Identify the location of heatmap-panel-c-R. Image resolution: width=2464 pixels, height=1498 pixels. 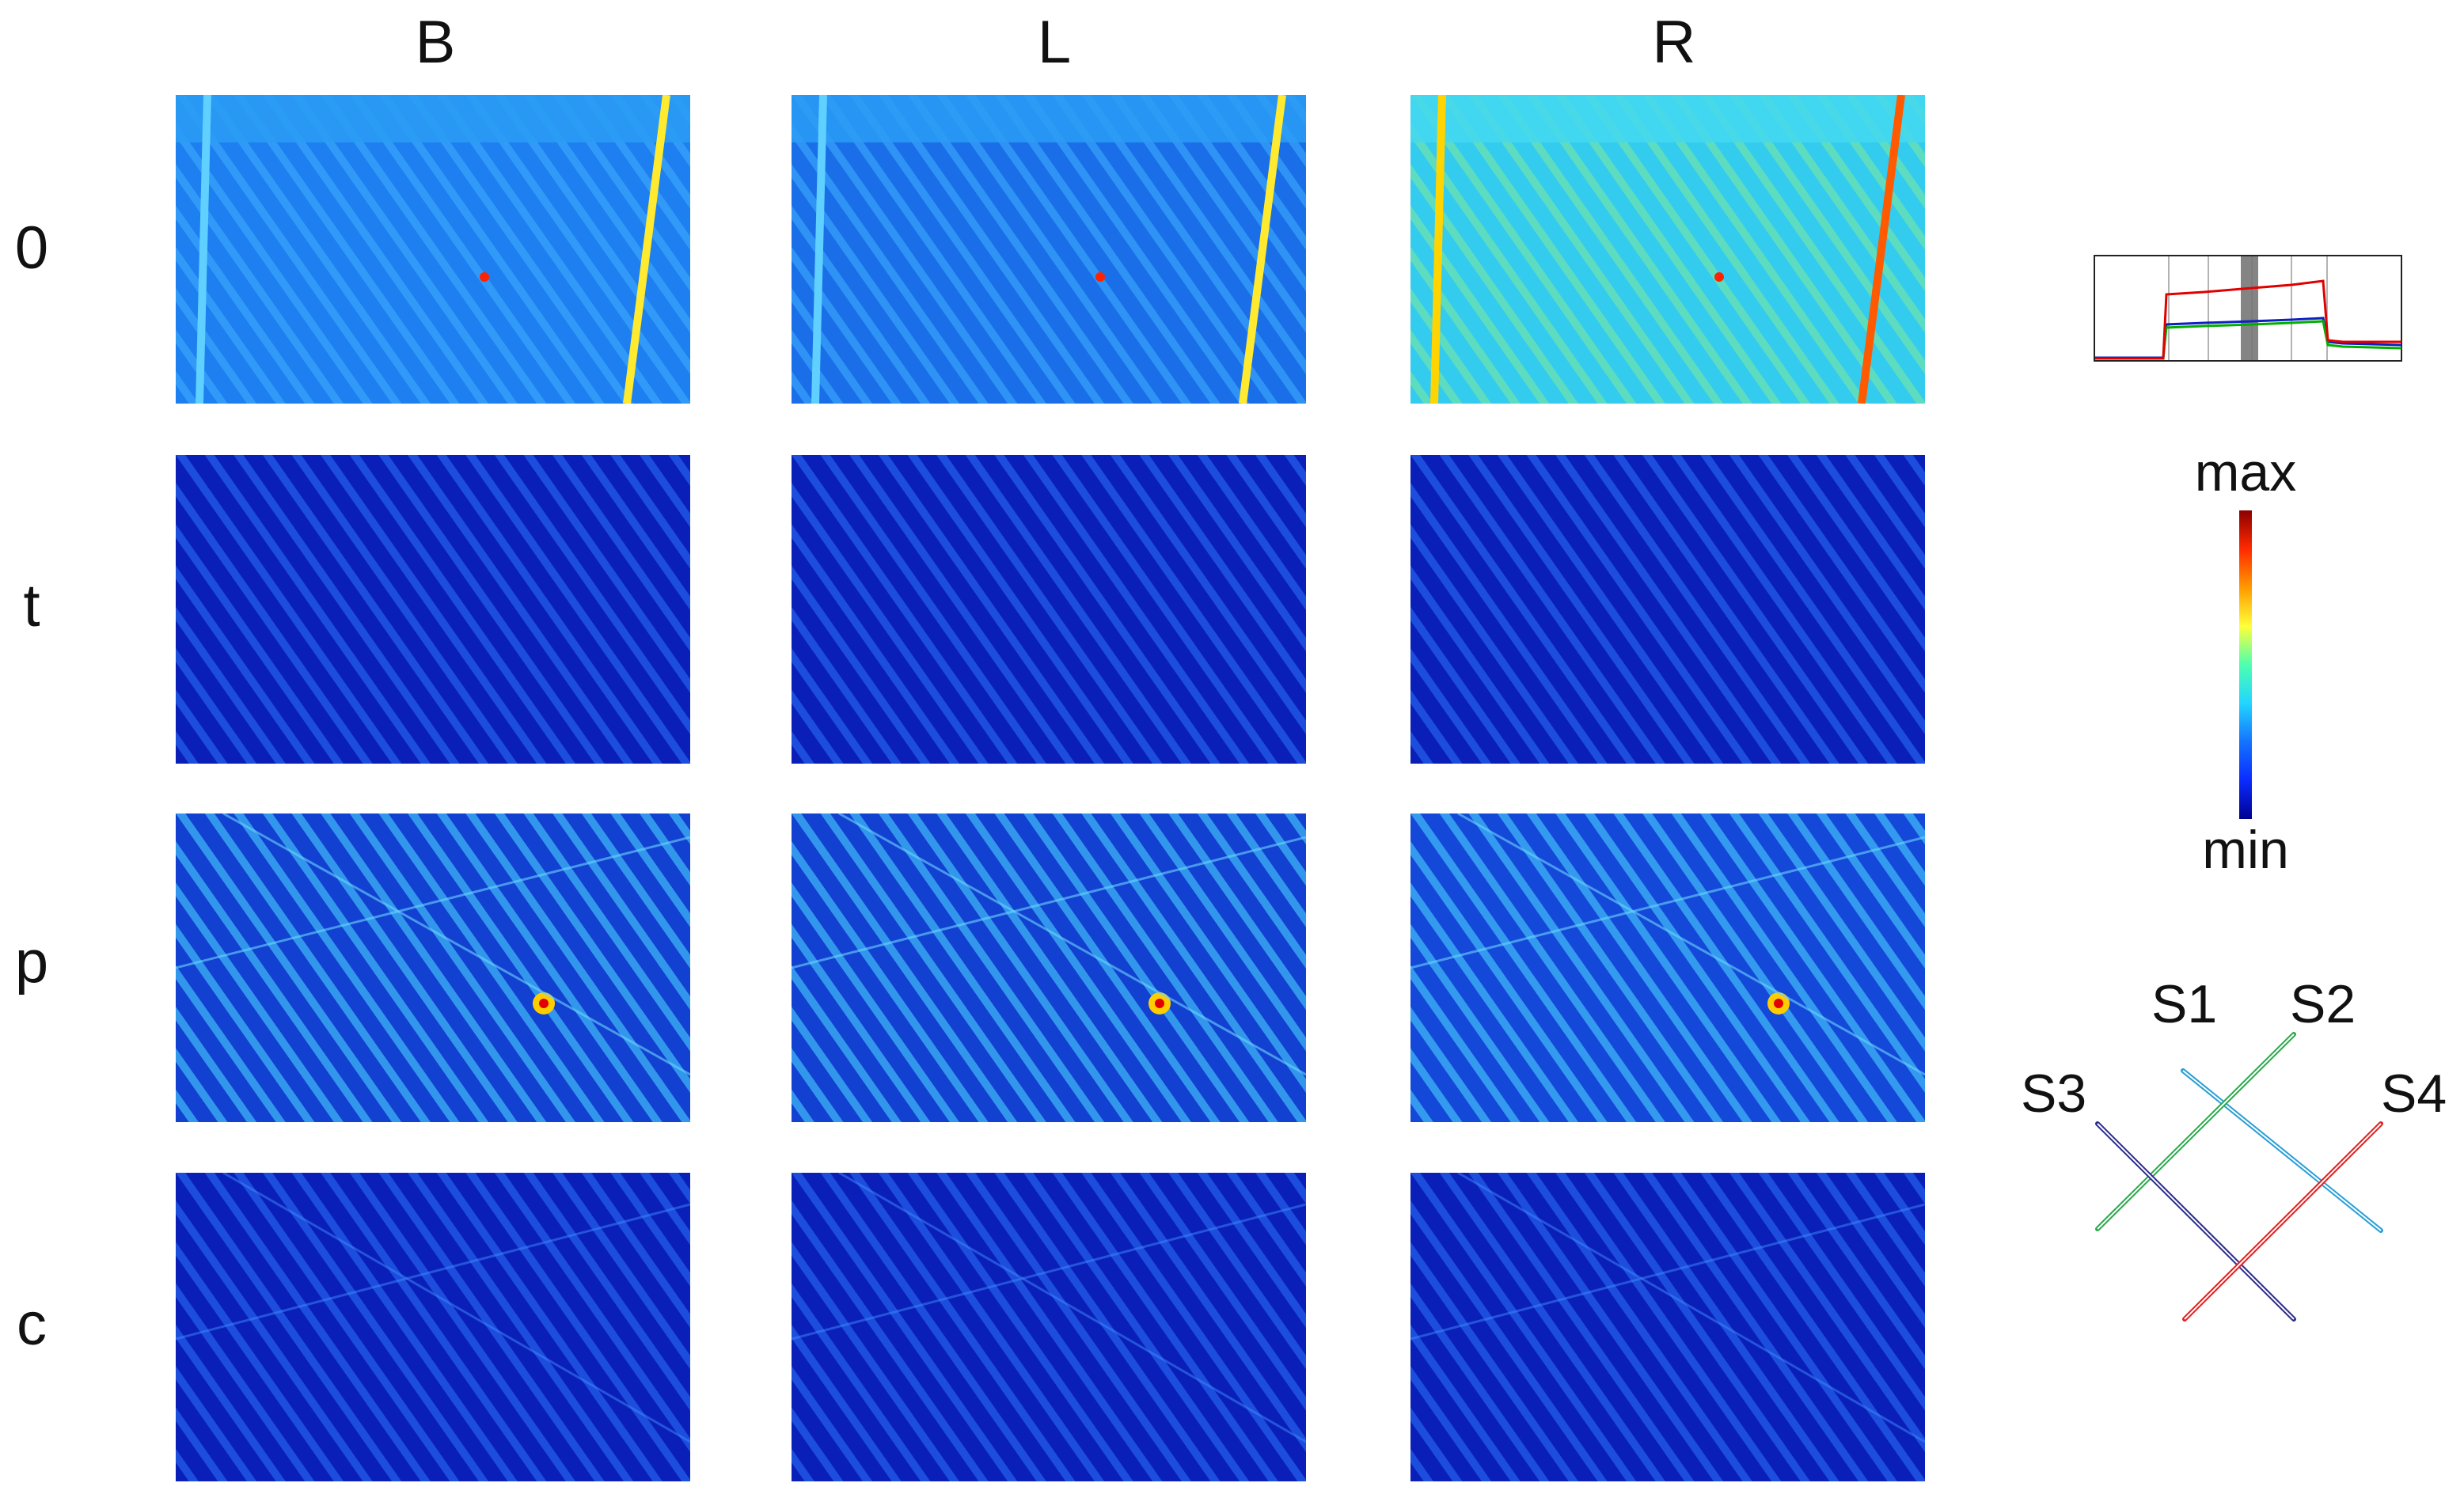
(1667, 1327).